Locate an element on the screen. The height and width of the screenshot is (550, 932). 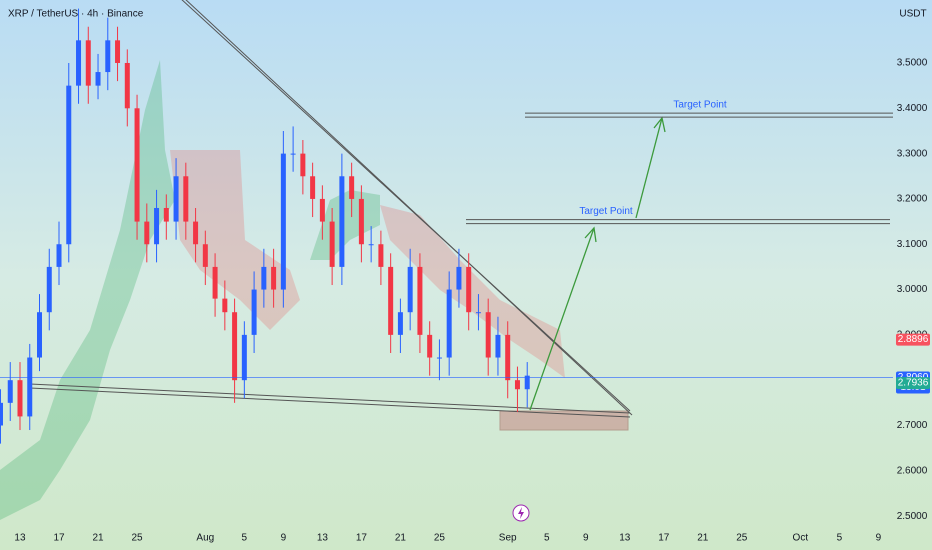
target-arrows is located at coordinates (597, 263).